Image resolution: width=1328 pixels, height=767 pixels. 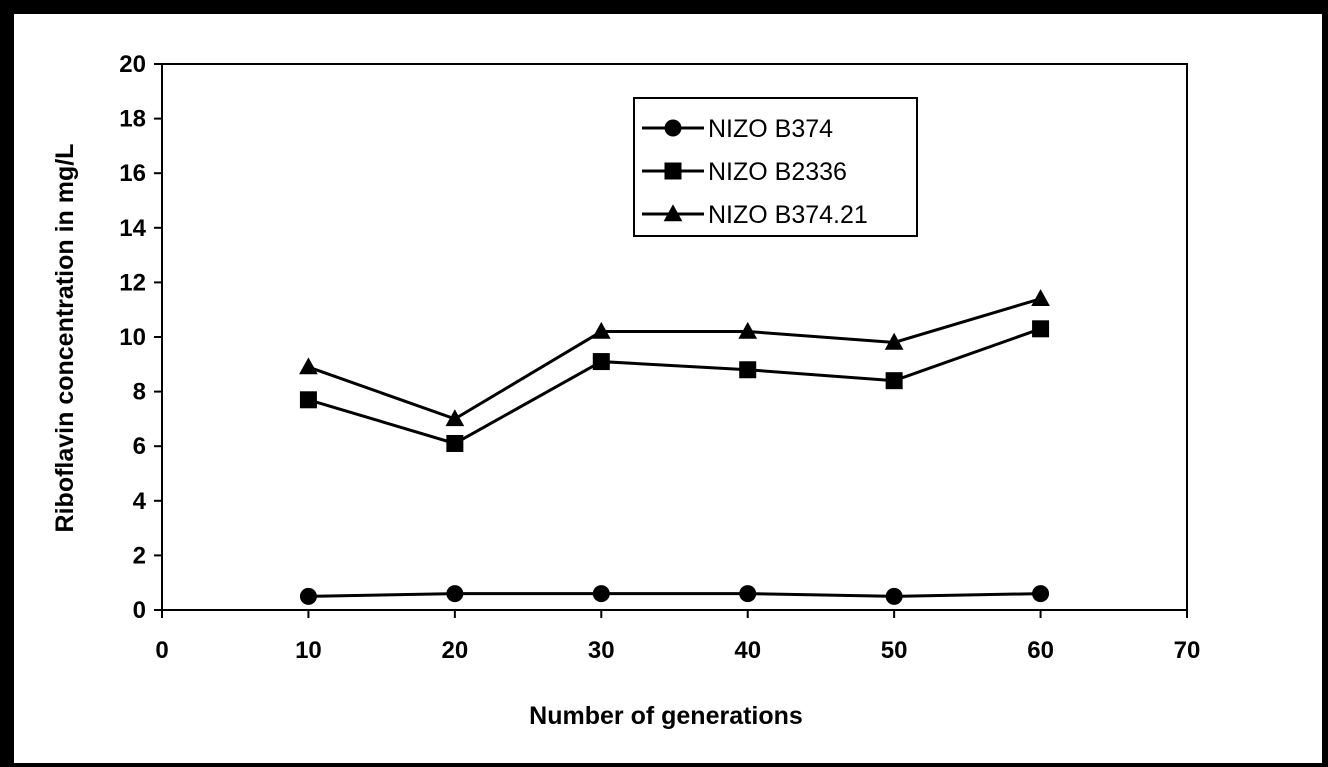 What do you see at coordinates (601, 650) in the screenshot?
I see `x-tick-label: 30` at bounding box center [601, 650].